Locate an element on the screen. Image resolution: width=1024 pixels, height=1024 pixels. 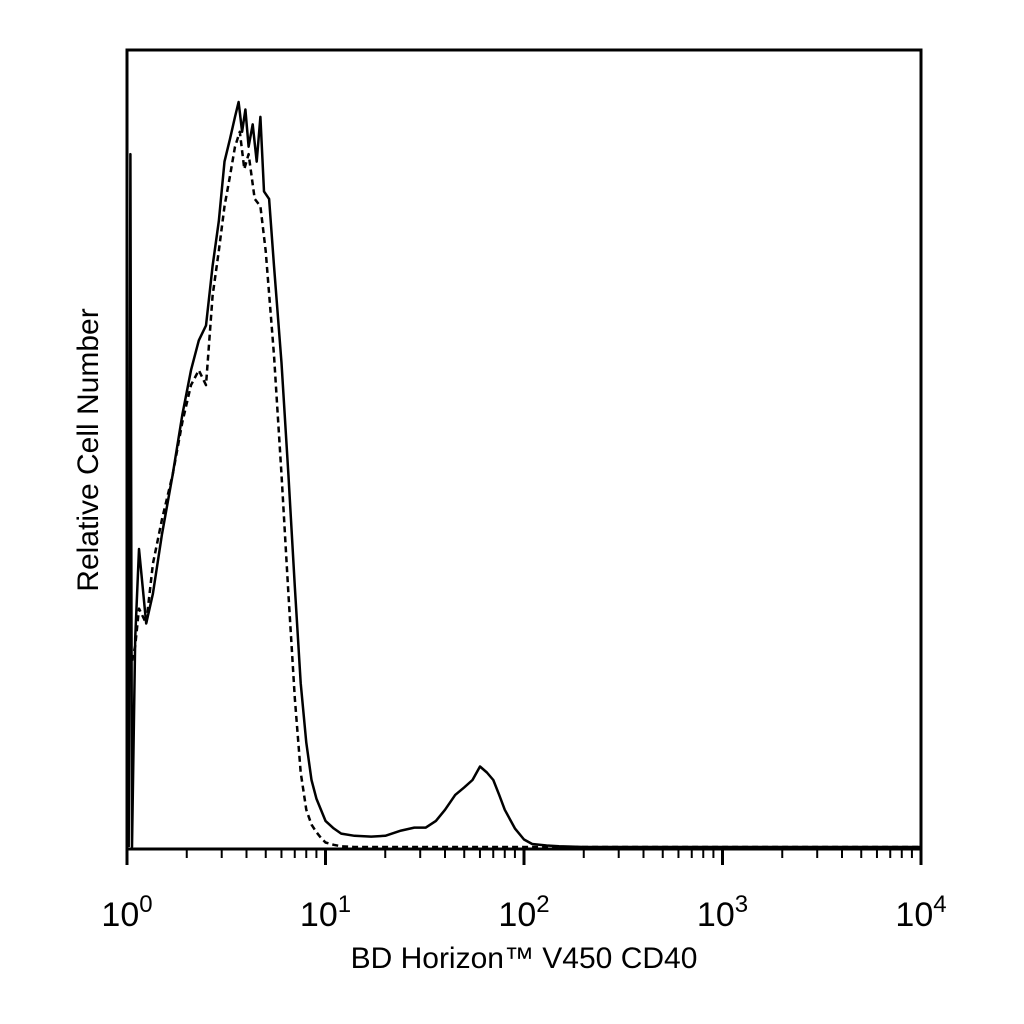
x-tick-label: 10¹ is located at coordinates (325, 912).